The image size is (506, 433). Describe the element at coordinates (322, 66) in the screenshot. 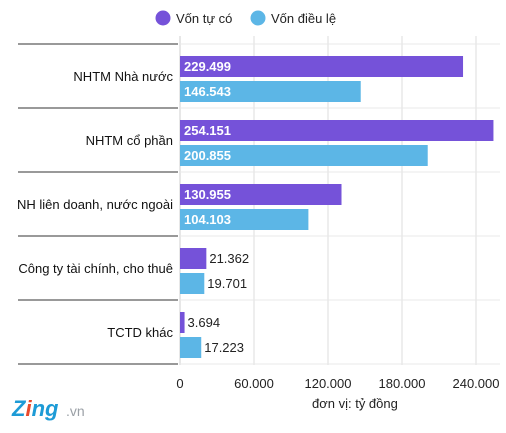

I see `bar-von-tu-co-nhtm-nha-nuoc` at that location.